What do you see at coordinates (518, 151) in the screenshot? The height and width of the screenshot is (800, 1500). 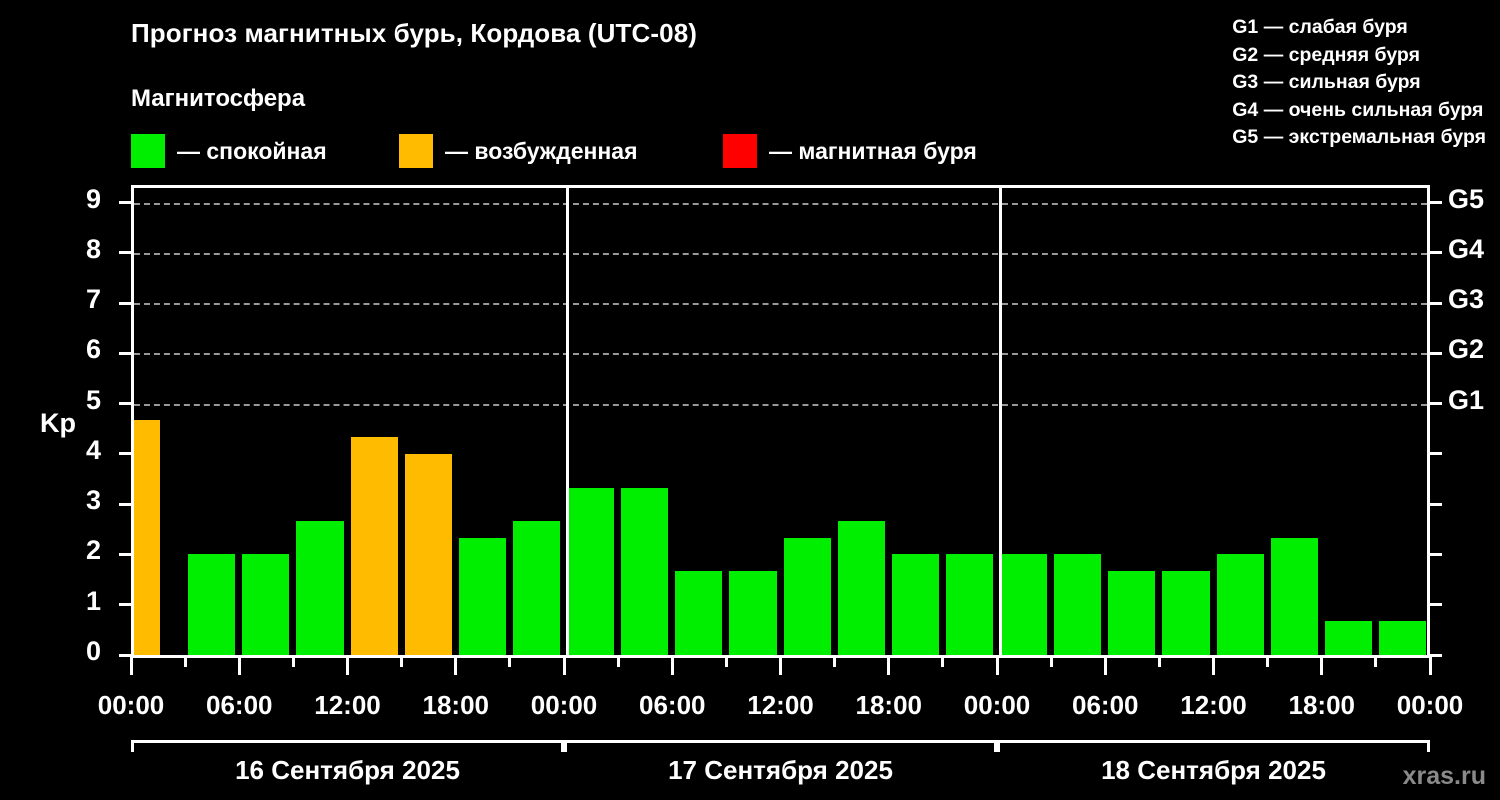 I see `legend-active: — возбужденная` at bounding box center [518, 151].